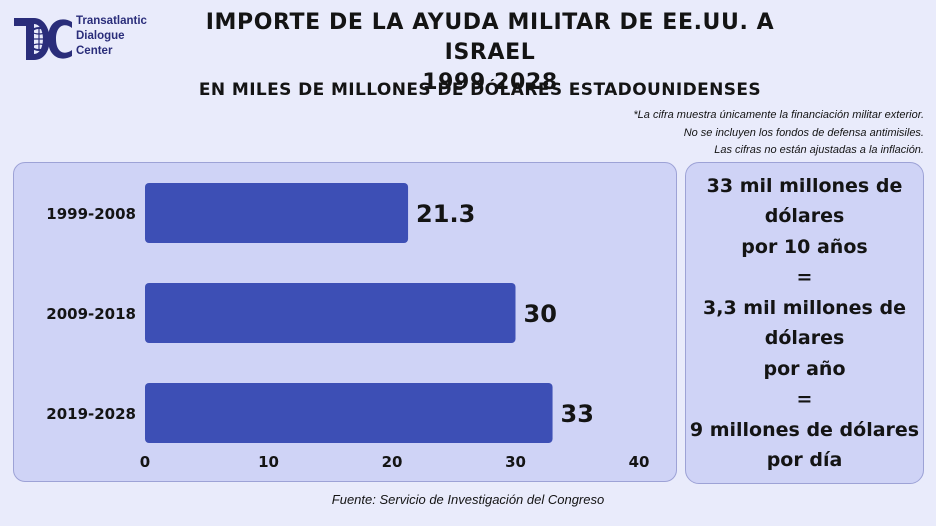 The width and height of the screenshot is (936, 526). I want to click on summary-line: 33 mil millones de, so click(804, 185).